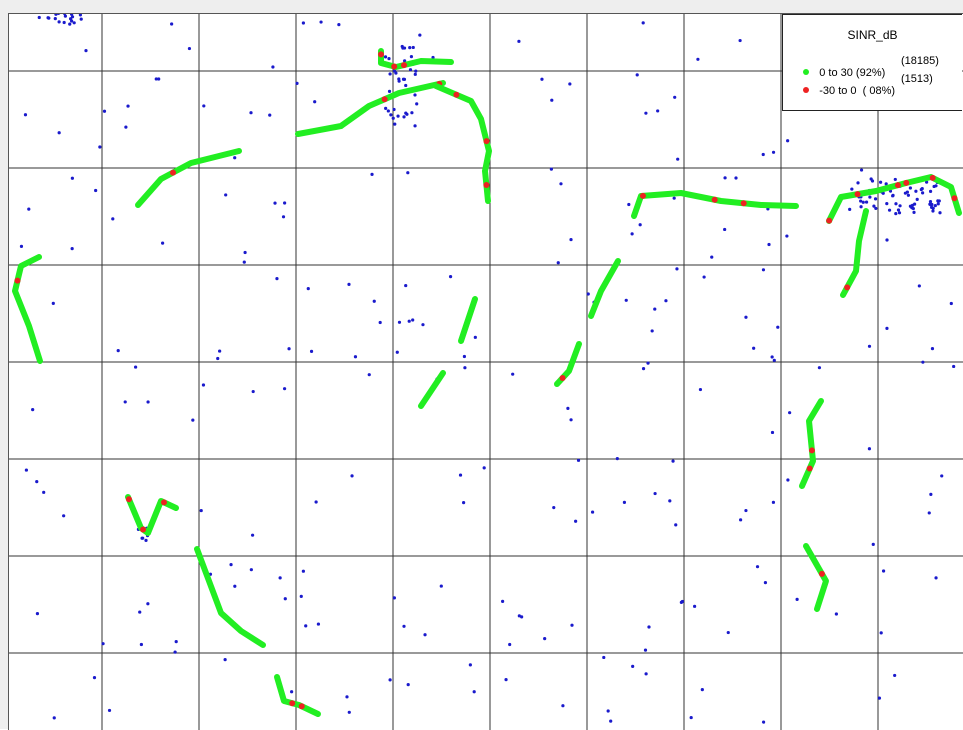  Describe the element at coordinates (806, 72) in the screenshot. I see `green-dot-icon` at that location.